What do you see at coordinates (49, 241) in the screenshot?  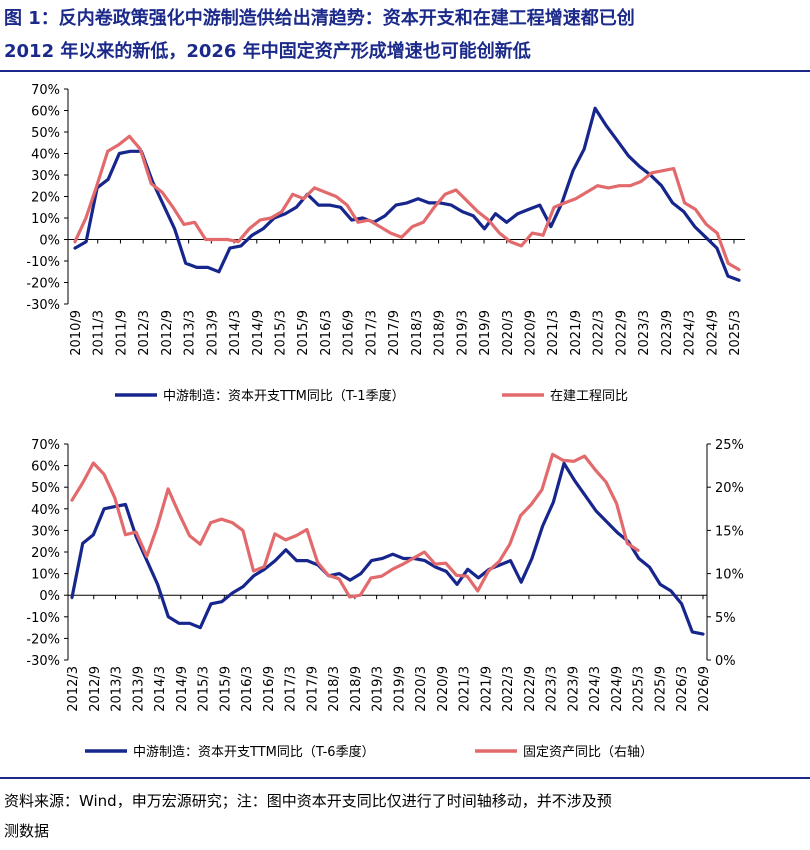 I see `y-tick-label: 0%` at bounding box center [49, 241].